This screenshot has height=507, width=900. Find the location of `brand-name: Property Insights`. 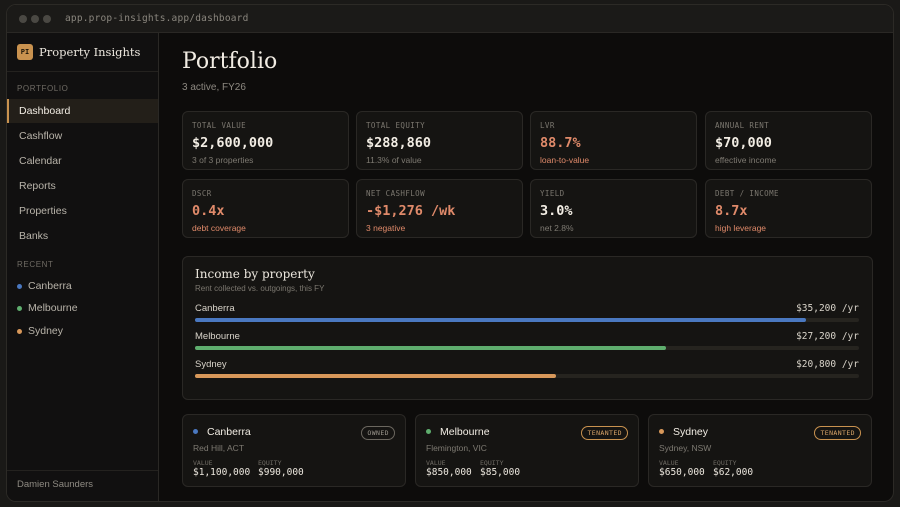

brand-name: Property Insights is located at coordinates (90, 52).